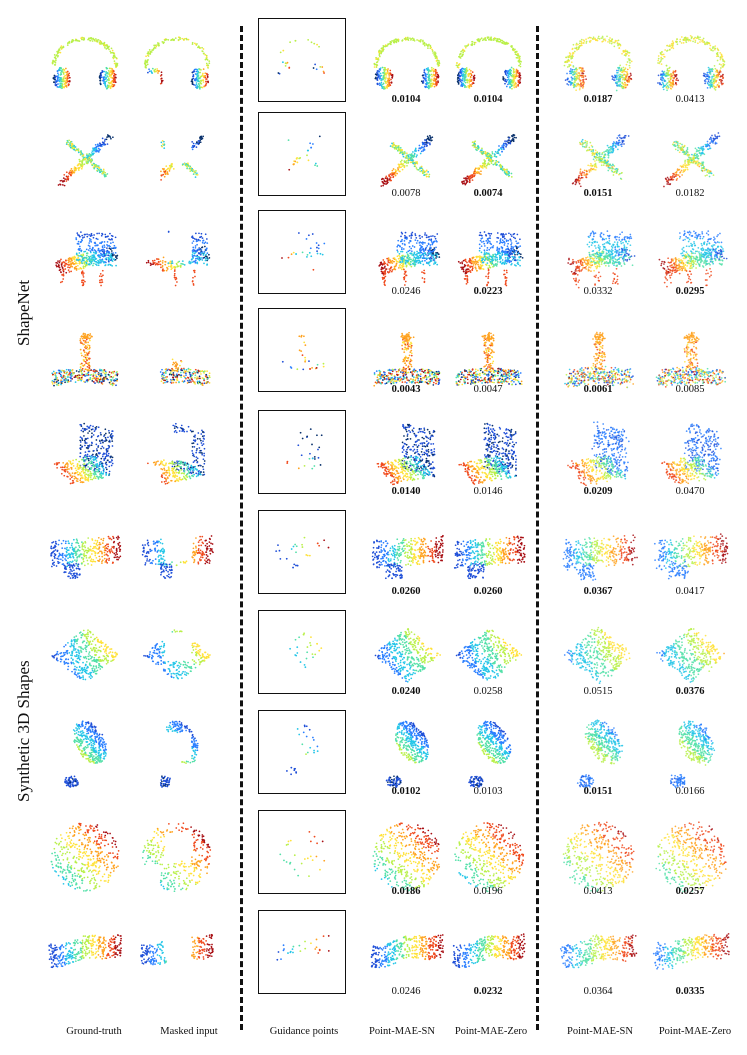  Describe the element at coordinates (598, 691) in the screenshot. I see `cd-score: 0.0515` at that location.